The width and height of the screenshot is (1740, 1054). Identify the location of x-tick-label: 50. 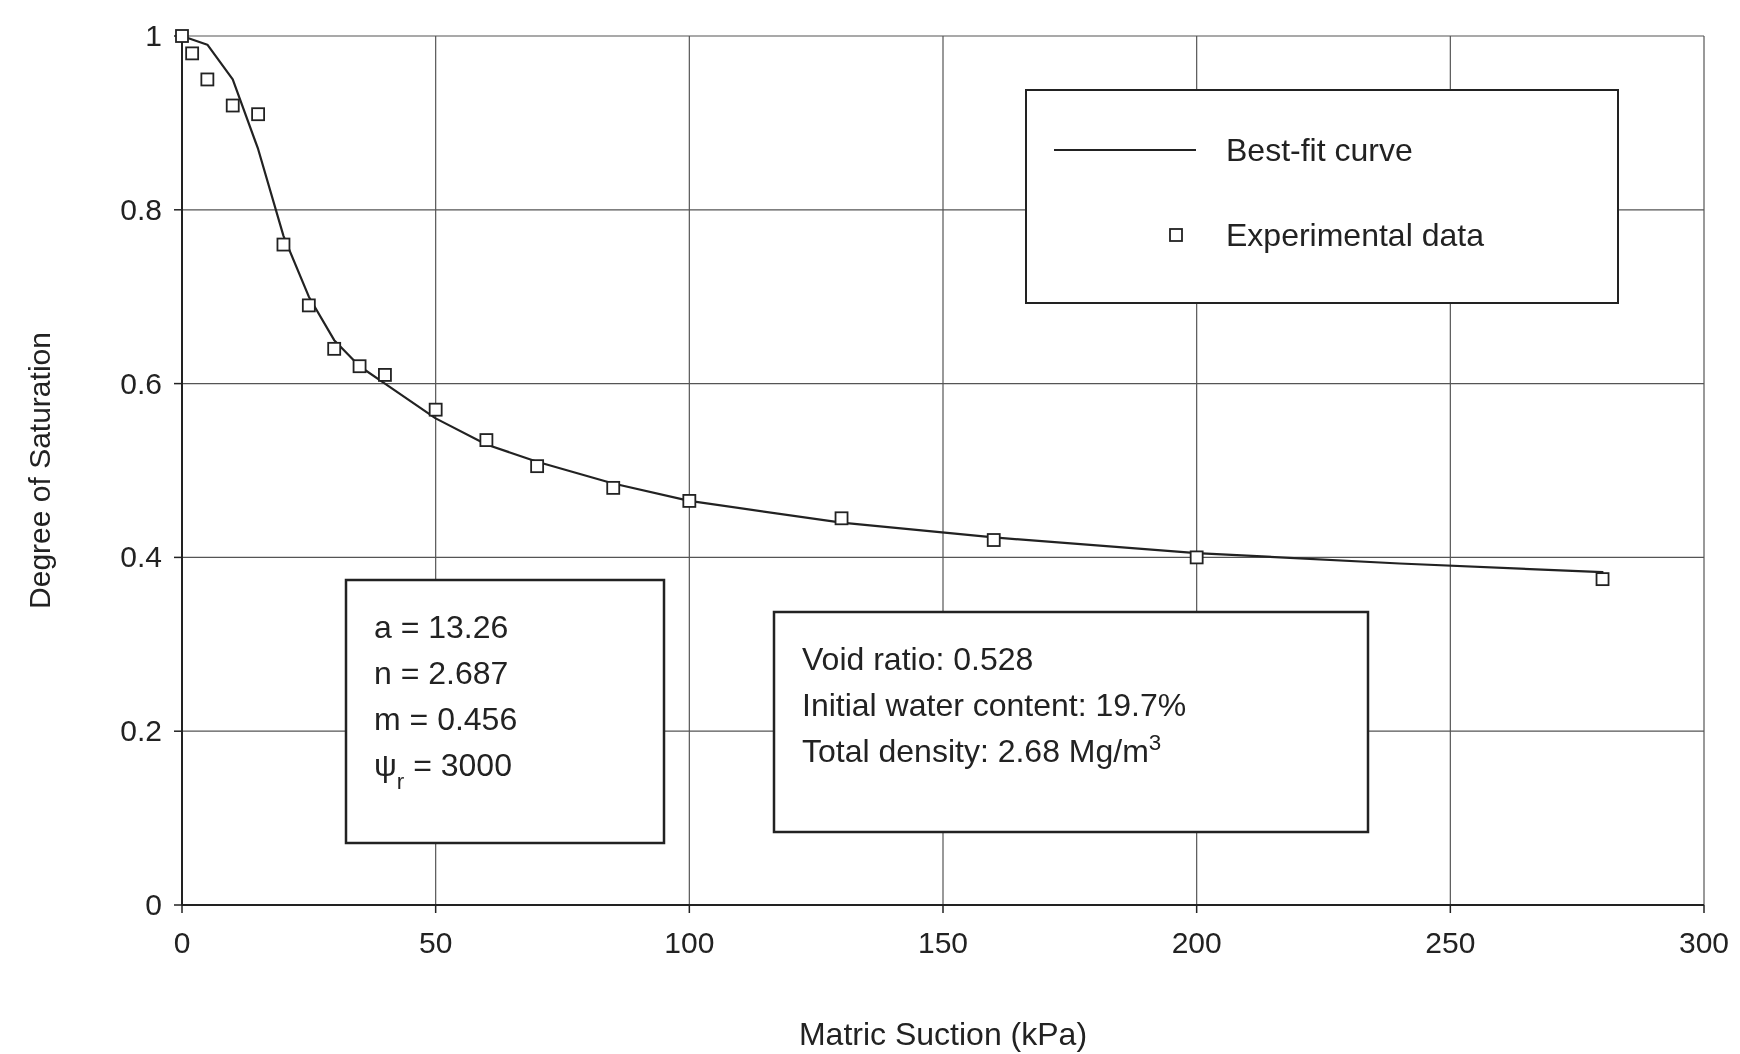
(435, 942).